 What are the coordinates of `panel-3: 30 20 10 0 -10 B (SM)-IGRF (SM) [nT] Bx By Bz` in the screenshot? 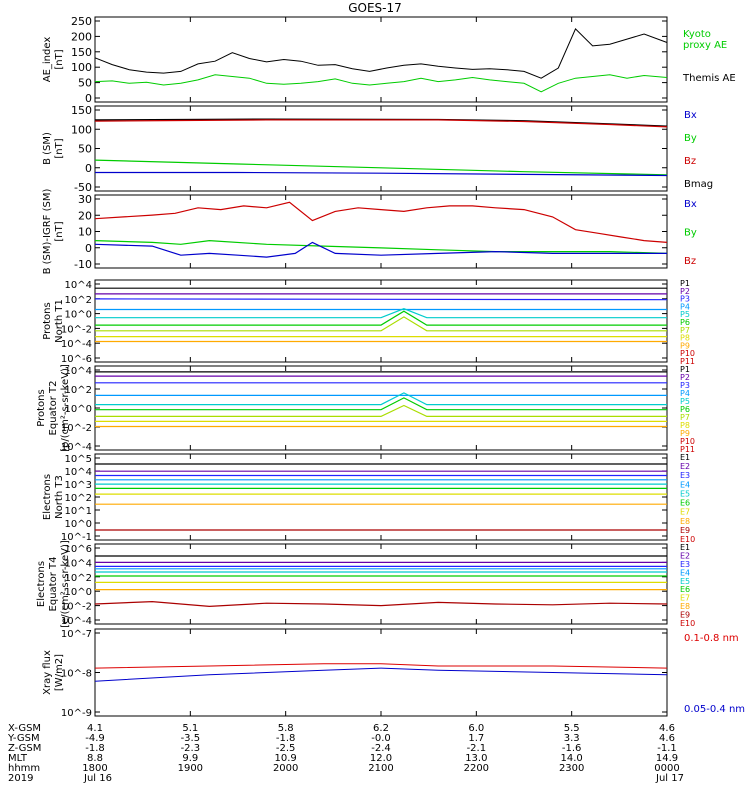 It's located at (369, 232).